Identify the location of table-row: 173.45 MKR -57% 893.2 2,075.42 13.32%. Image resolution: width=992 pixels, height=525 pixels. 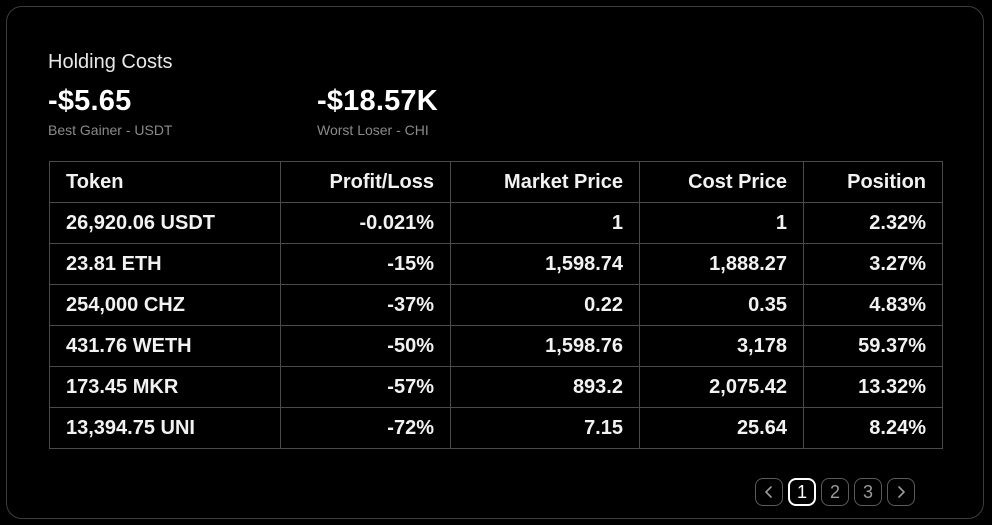
(496, 387).